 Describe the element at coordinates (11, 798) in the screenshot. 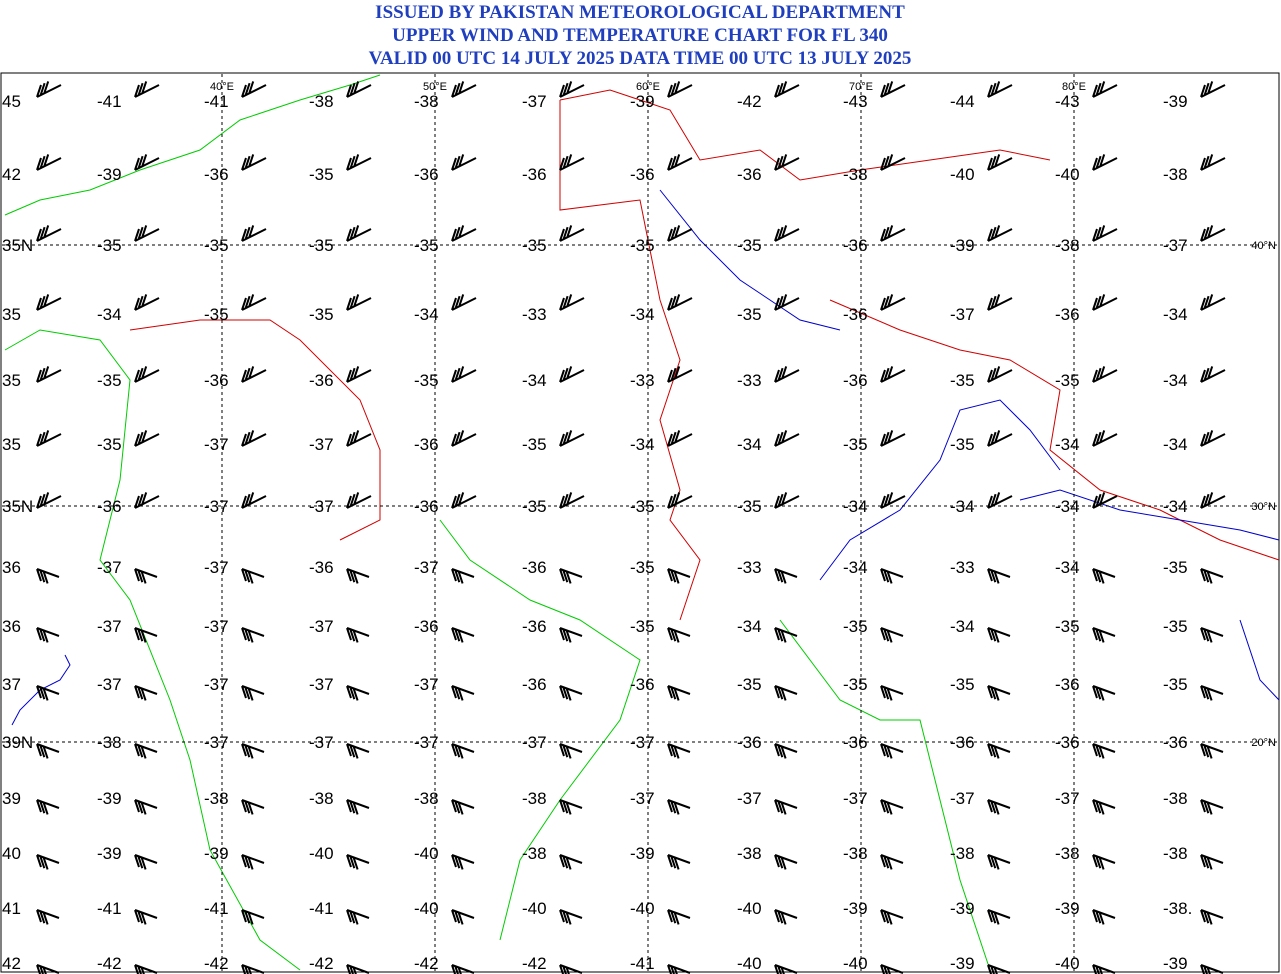

I see `temperature: 39` at that location.